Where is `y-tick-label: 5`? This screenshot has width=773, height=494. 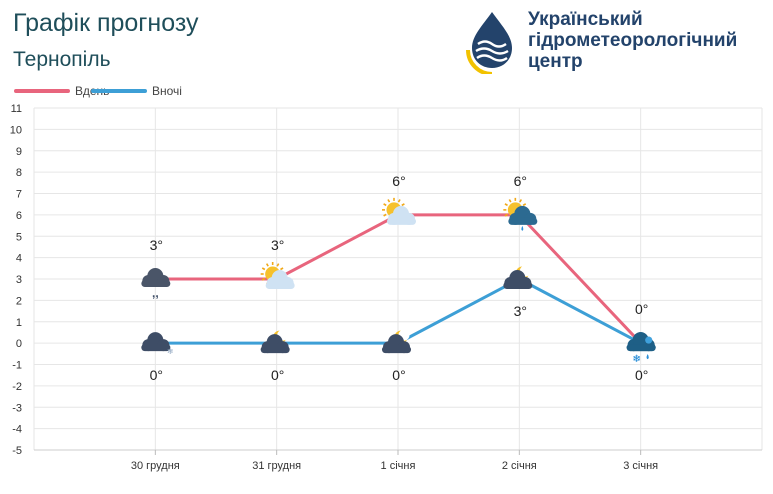
y-tick-label: 5 is located at coordinates (19, 237).